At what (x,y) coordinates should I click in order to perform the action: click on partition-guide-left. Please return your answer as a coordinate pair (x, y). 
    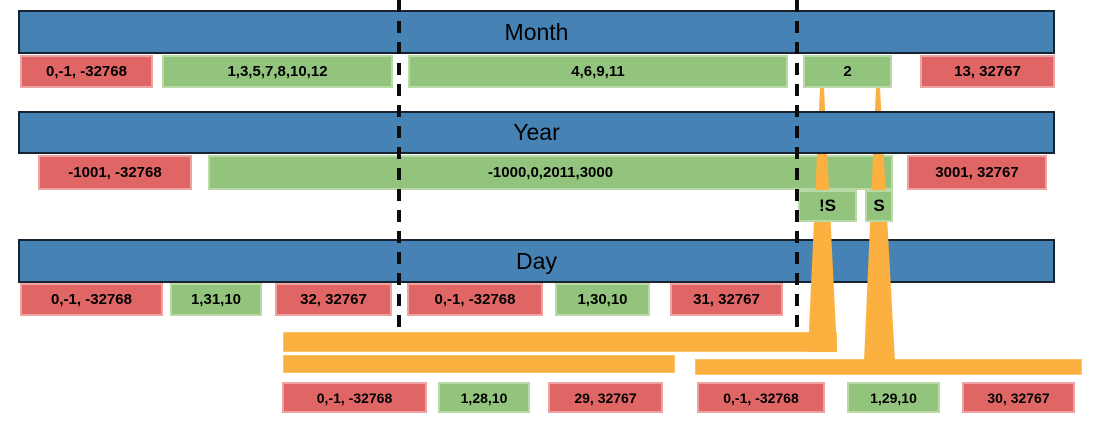
    Looking at the image, I should click on (399, 164).